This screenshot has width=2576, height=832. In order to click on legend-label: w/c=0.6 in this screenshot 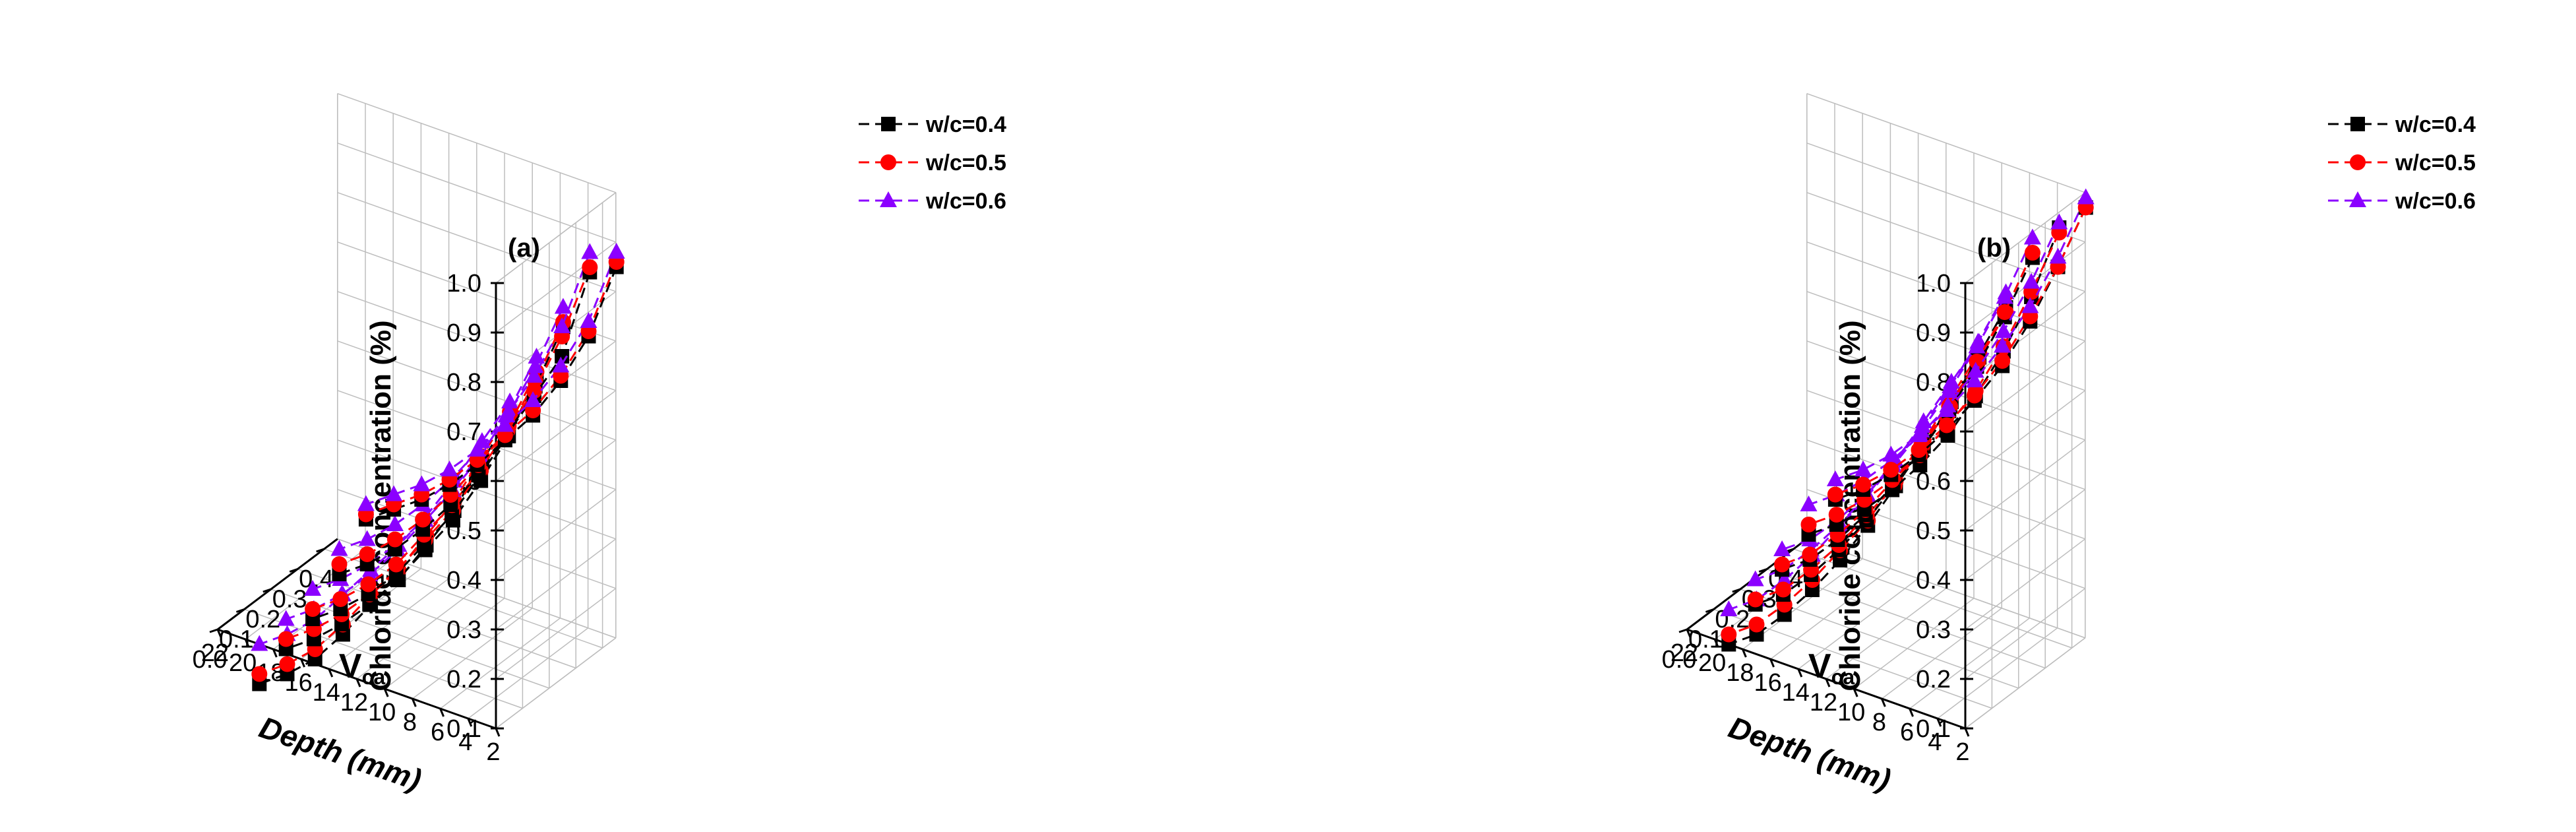, I will do `click(2435, 201)`.